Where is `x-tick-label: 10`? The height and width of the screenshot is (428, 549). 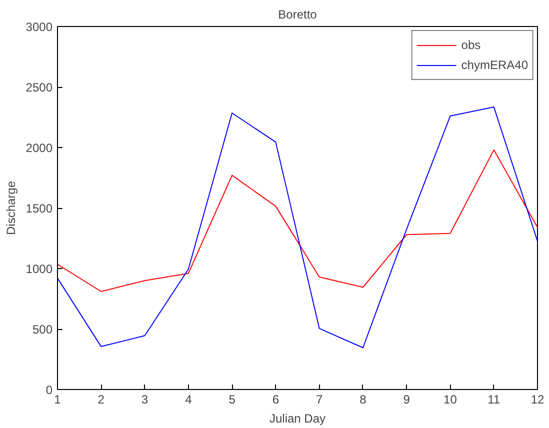
x-tick-label: 10 is located at coordinates (451, 399).